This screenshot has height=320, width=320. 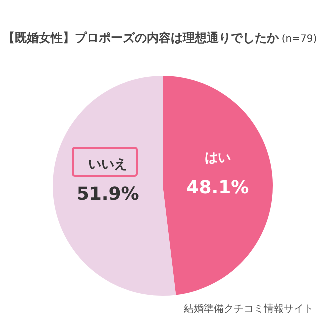 What do you see at coordinates (218, 187) in the screenshot?
I see `data-label: 48.1%` at bounding box center [218, 187].